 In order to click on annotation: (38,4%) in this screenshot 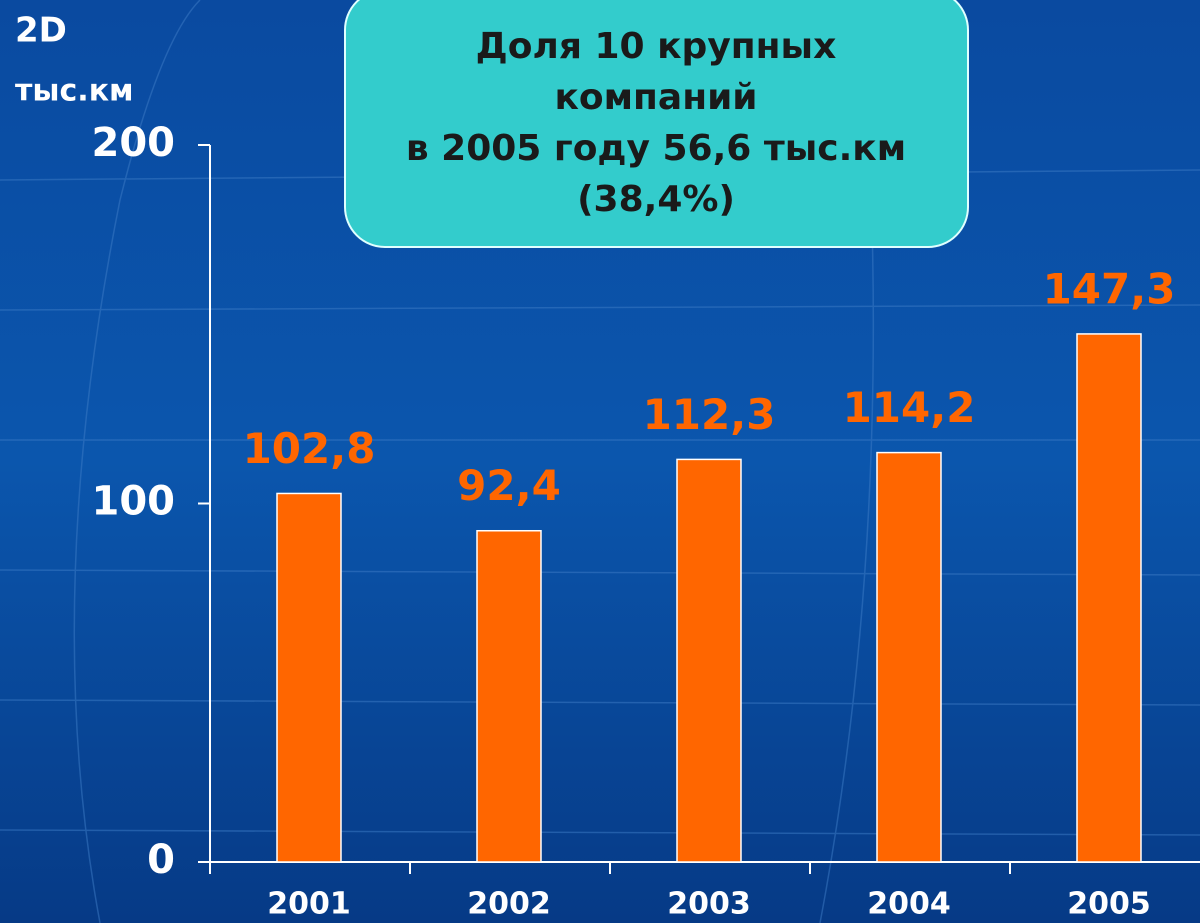, I will do `click(656, 199)`.